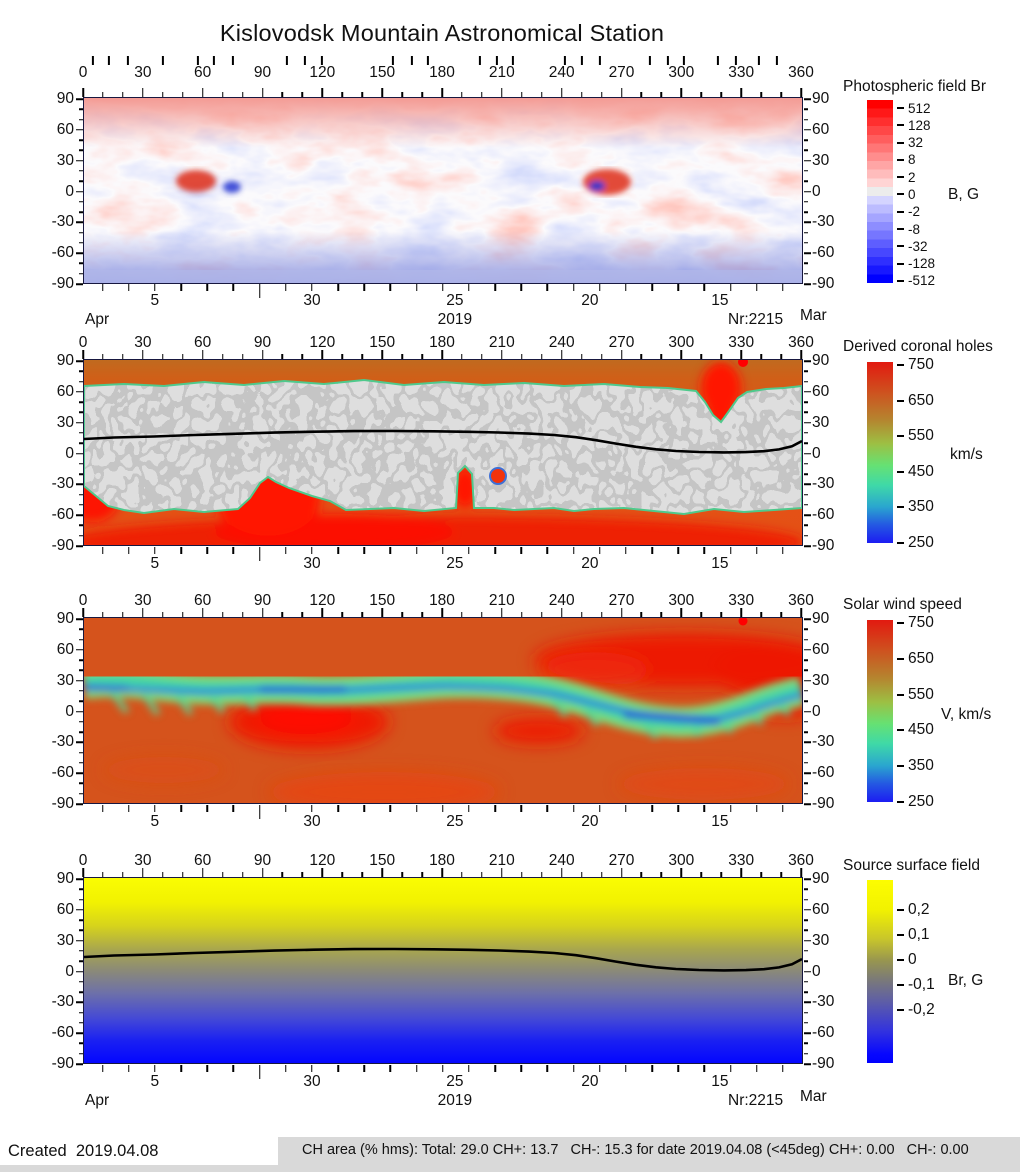  I want to click on colorbar-tick-label: -0,1, so click(921, 984).